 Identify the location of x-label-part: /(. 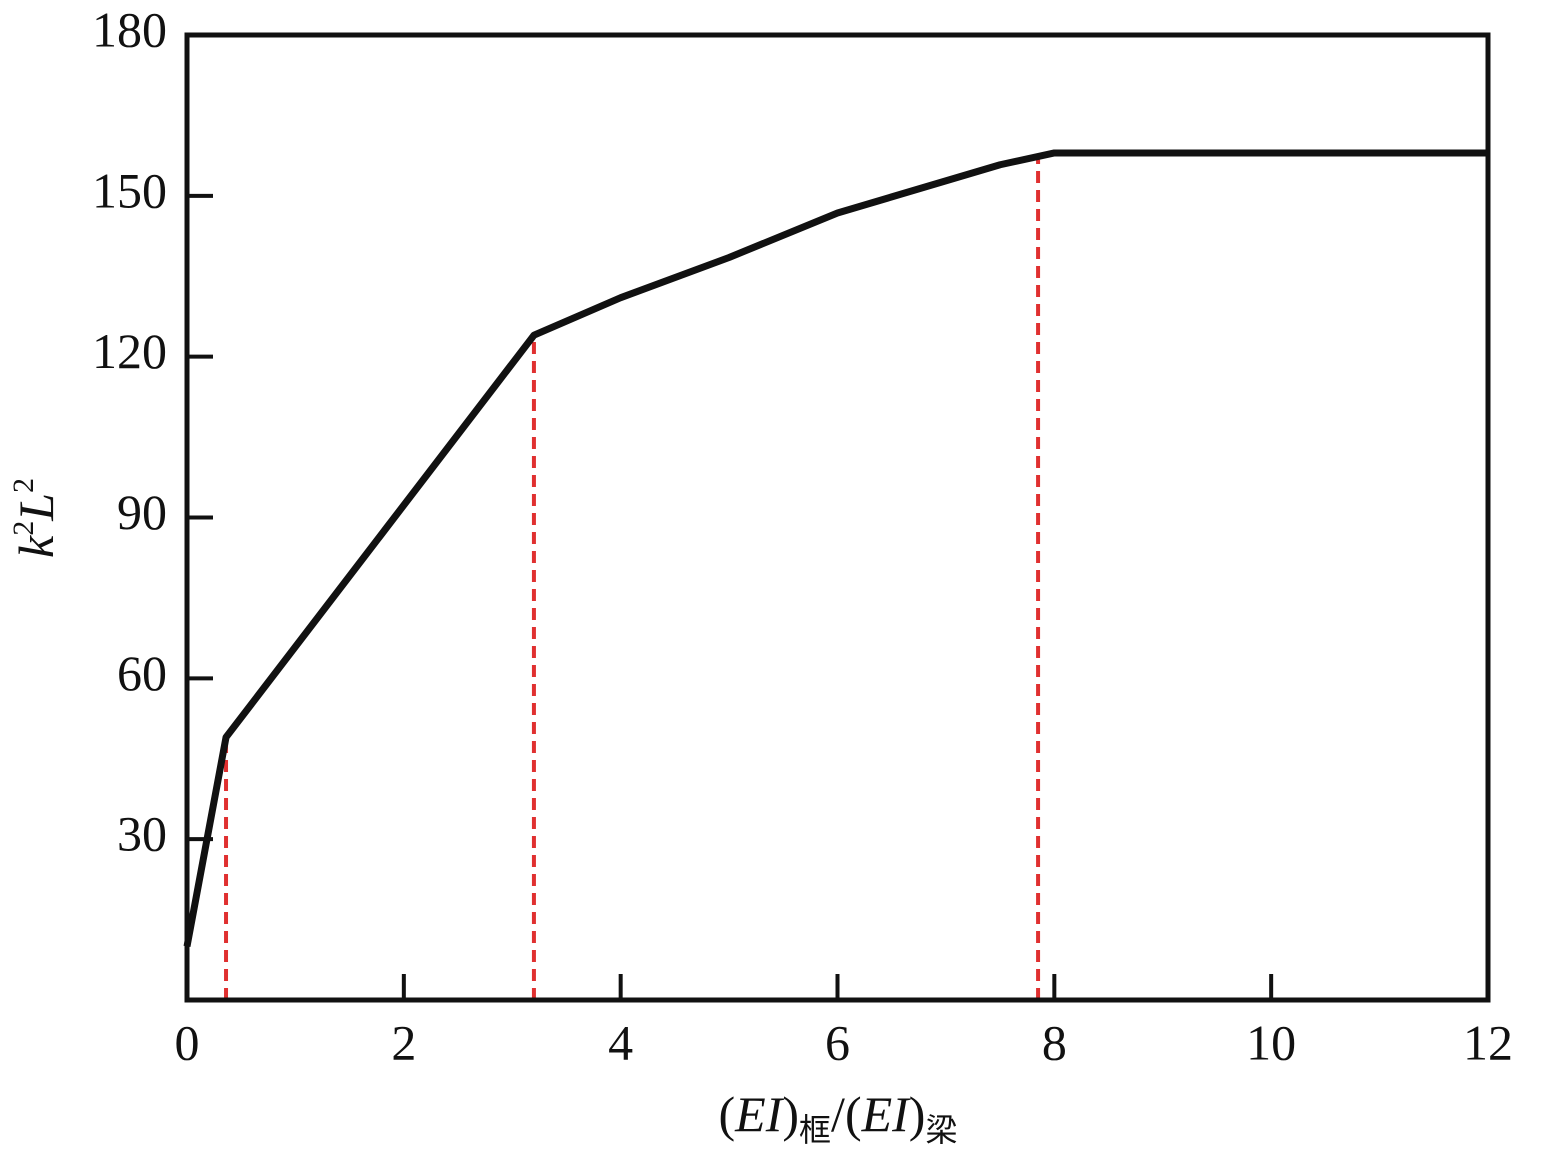
(846, 1114).